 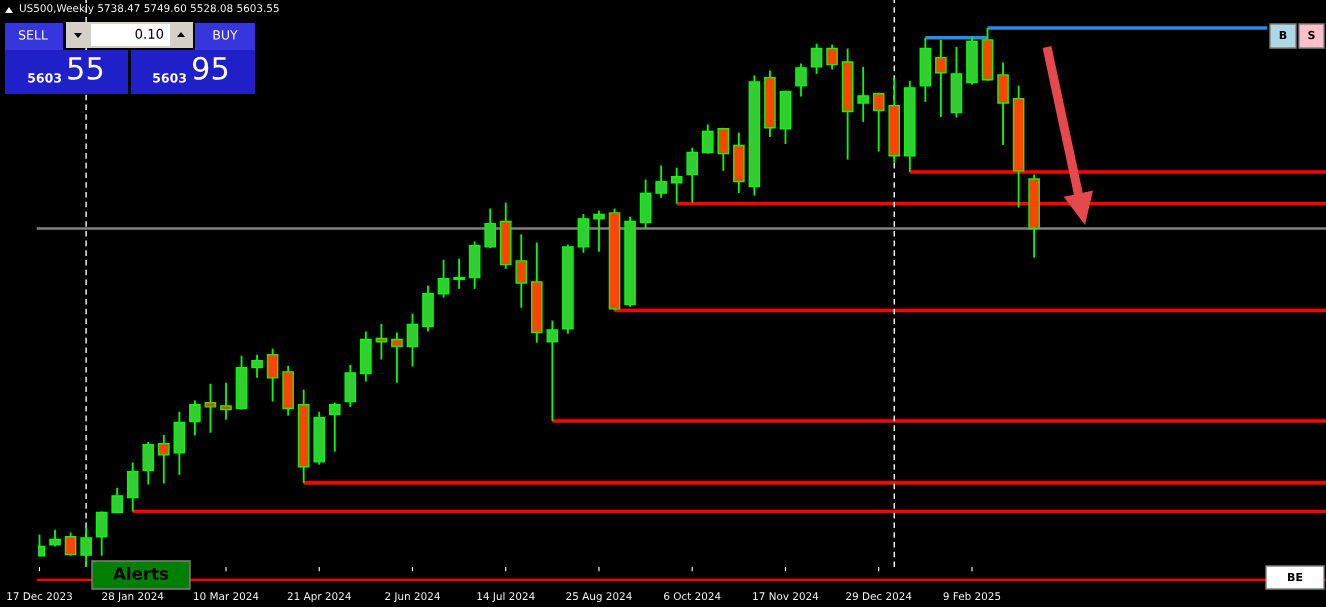 What do you see at coordinates (141, 573) in the screenshot?
I see `annotation: Alerts` at bounding box center [141, 573].